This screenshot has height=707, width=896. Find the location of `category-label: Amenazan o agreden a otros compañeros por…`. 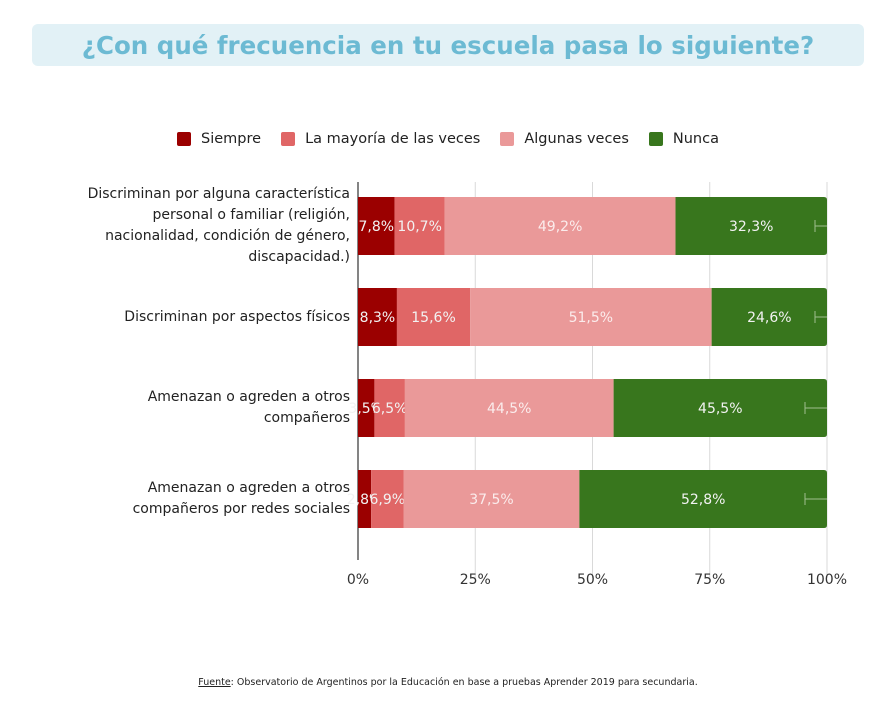

category-label: Amenazan o agreden a otros compañeros por… is located at coordinates (241, 499).